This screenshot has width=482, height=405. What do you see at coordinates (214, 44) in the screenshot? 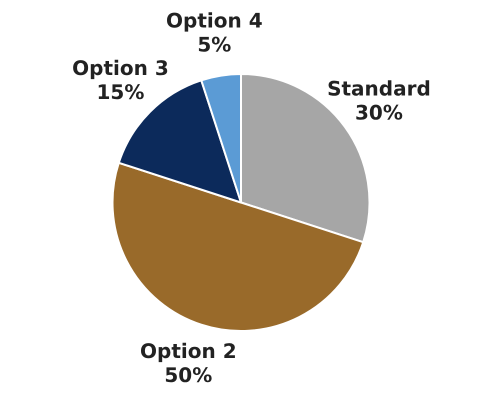
I see `data-label: 5%` at bounding box center [214, 44].